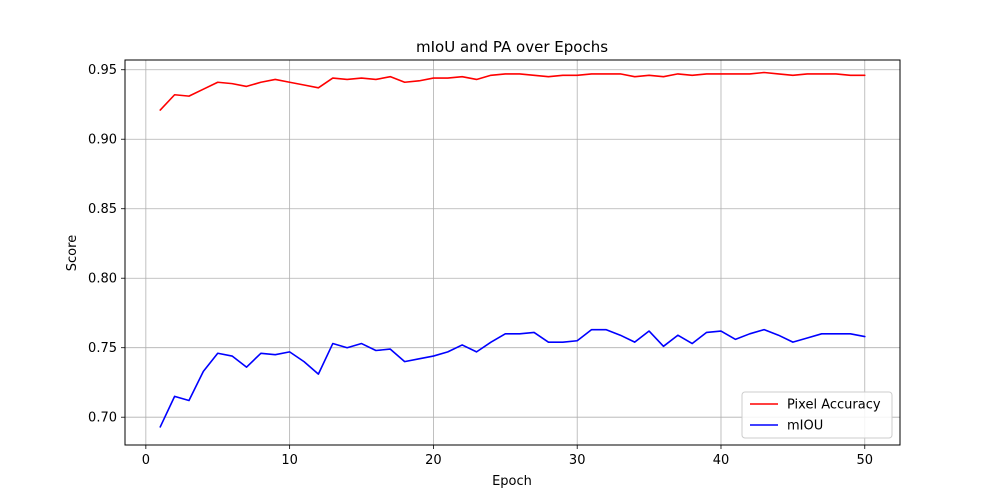 Image resolution: width=1000 pixels, height=500 pixels. What do you see at coordinates (72, 253) in the screenshot?
I see `y-axis-label: Score` at bounding box center [72, 253].